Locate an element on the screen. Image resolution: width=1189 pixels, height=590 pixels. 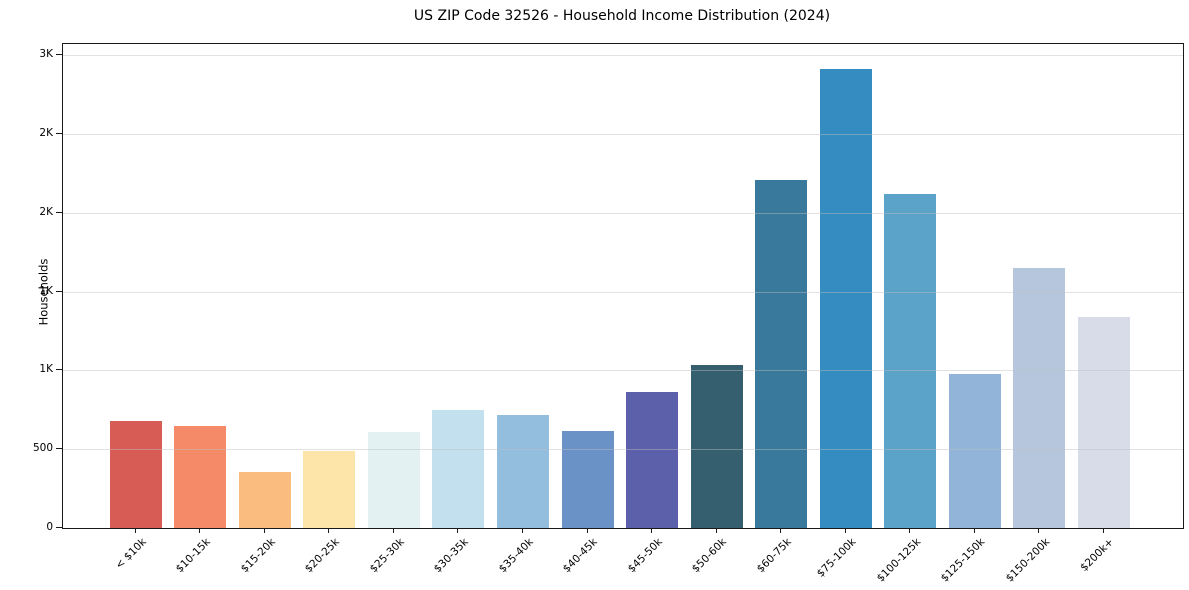
x-tick-label: $10-15k is located at coordinates (193, 556).